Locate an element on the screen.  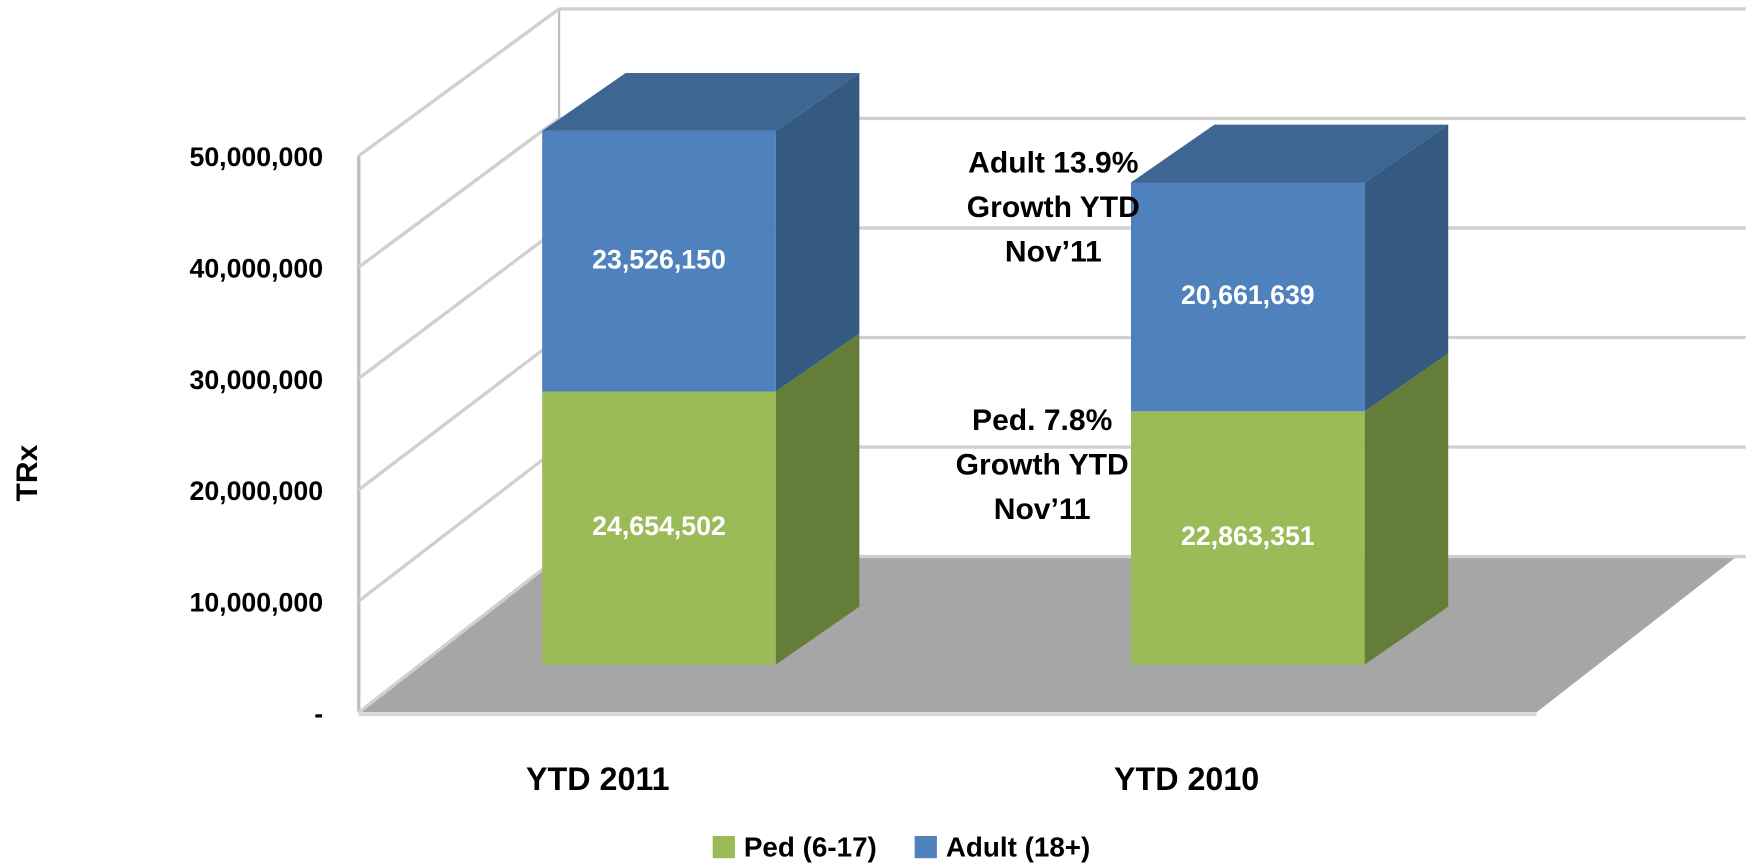
y-tick-label: 20,000,000 is located at coordinates (256, 491).